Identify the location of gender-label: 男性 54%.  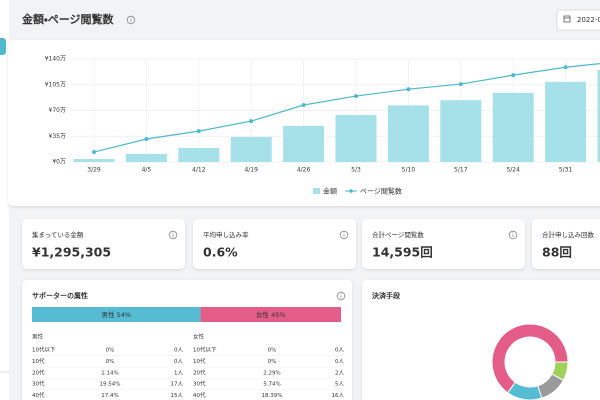
(117, 314).